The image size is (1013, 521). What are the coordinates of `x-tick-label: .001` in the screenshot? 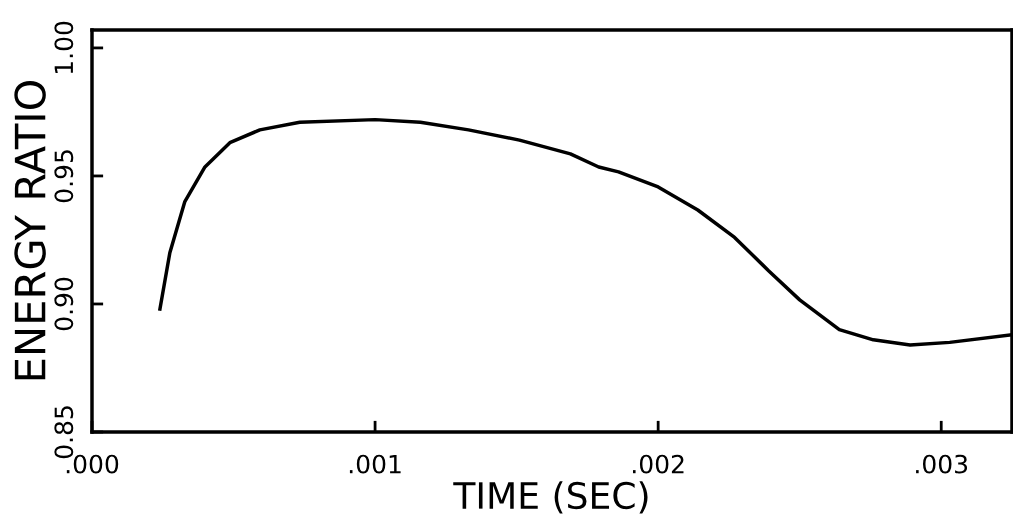 It's located at (375, 464).